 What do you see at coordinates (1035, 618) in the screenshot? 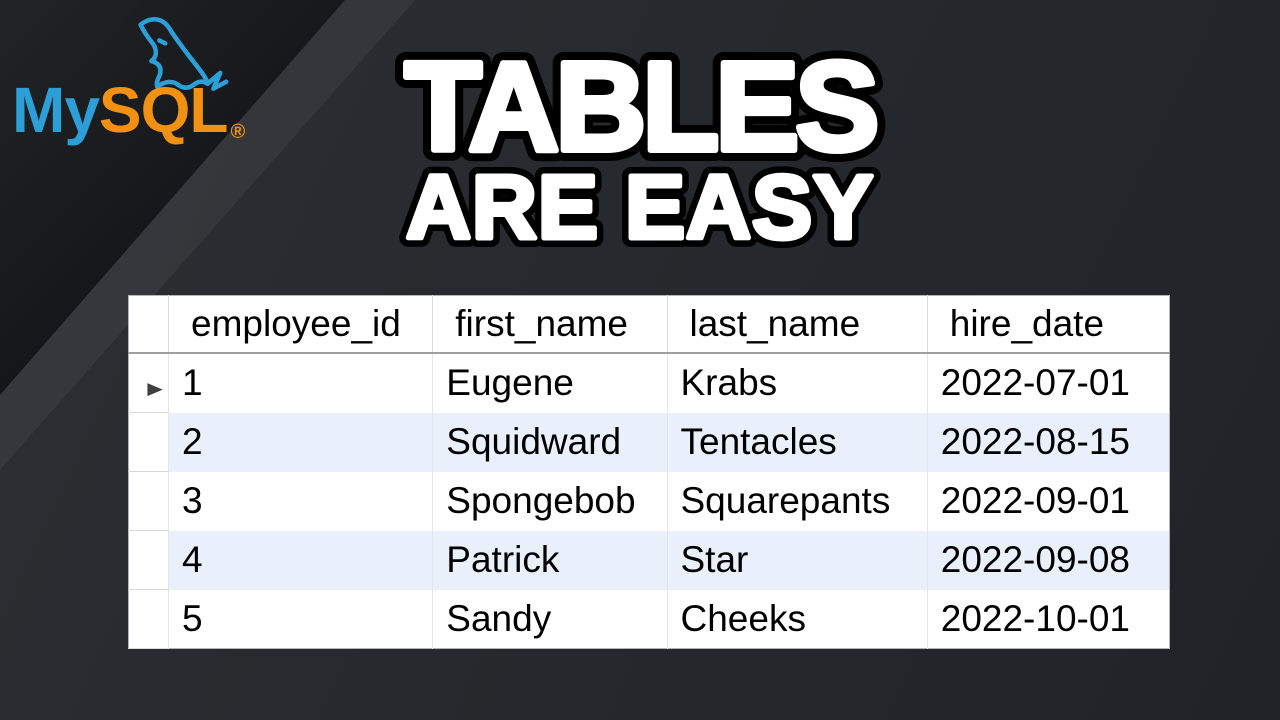
I see `table-cell: 2022-10-01` at bounding box center [1035, 618].